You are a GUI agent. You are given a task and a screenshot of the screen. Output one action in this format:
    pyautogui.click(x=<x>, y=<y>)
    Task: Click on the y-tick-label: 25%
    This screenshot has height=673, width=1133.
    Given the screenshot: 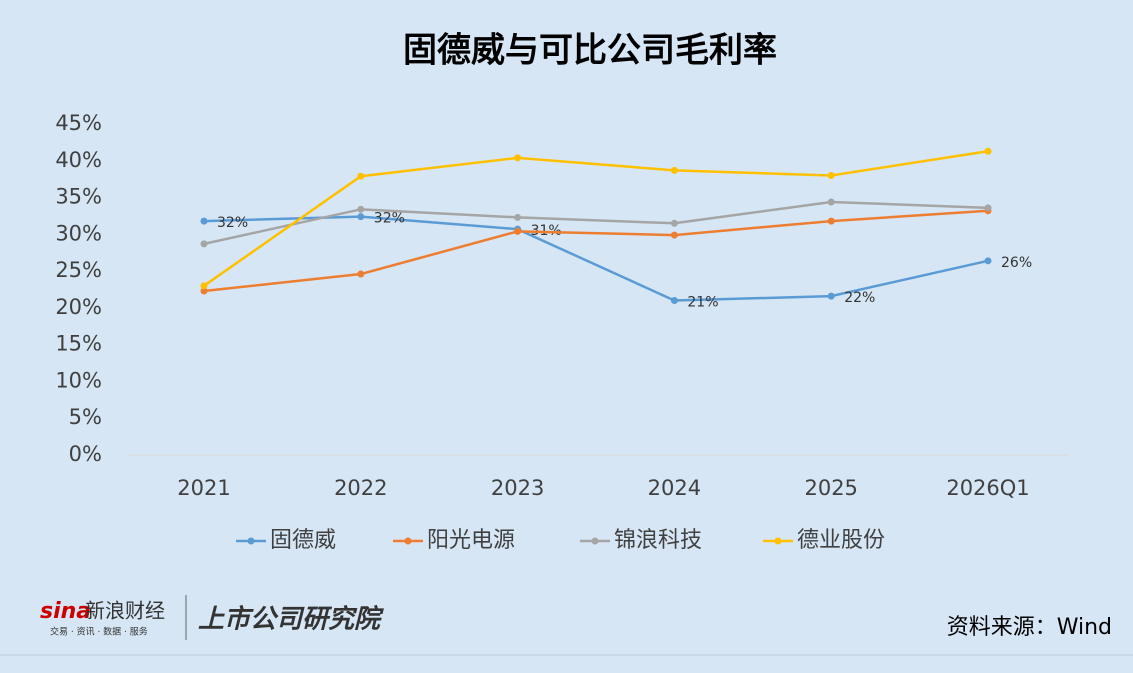 What is the action you would take?
    pyautogui.click(x=78, y=270)
    